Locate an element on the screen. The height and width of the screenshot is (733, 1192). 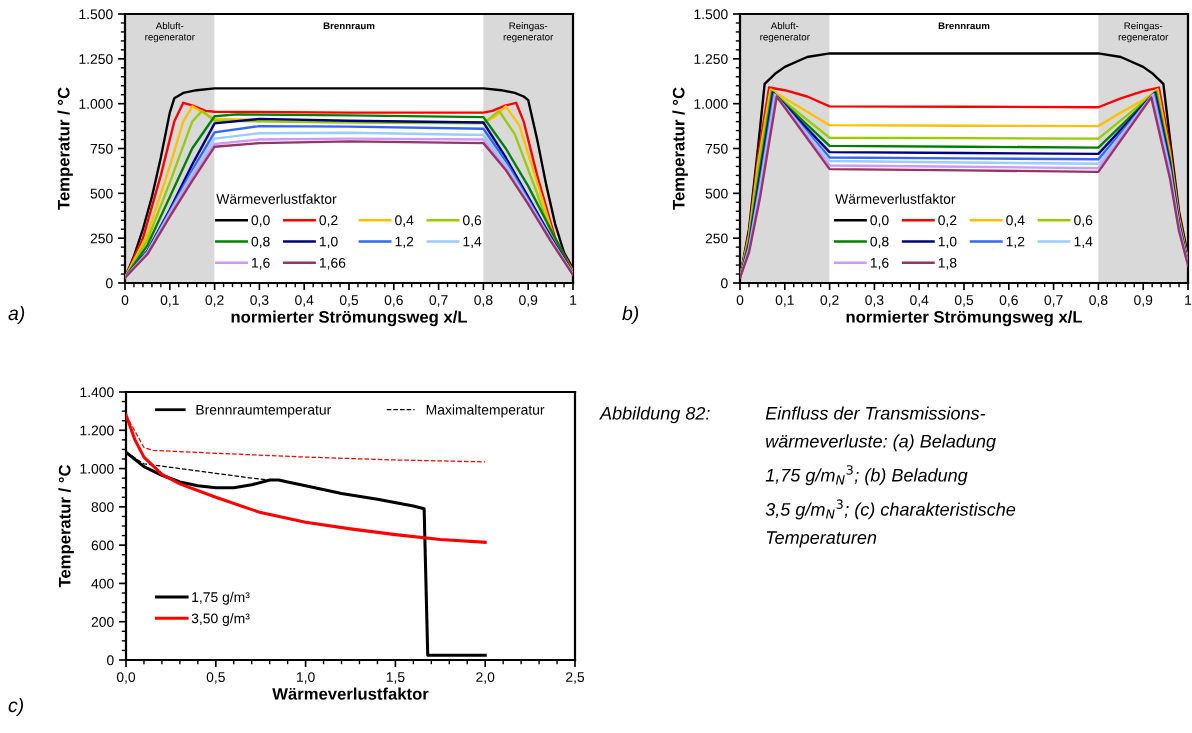
y-tick-label: 400 is located at coordinates (102, 583).